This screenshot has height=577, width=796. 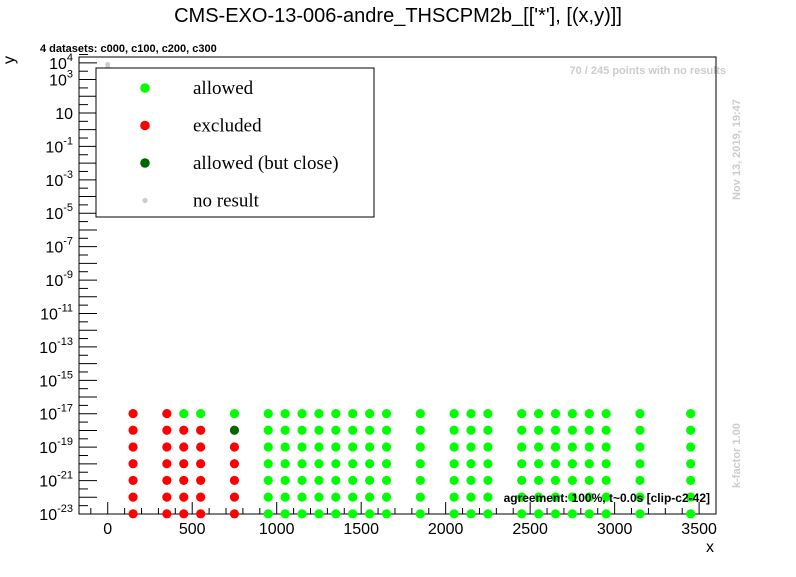 I want to click on kfactor-note: k-factor 1.00, so click(x=737, y=455).